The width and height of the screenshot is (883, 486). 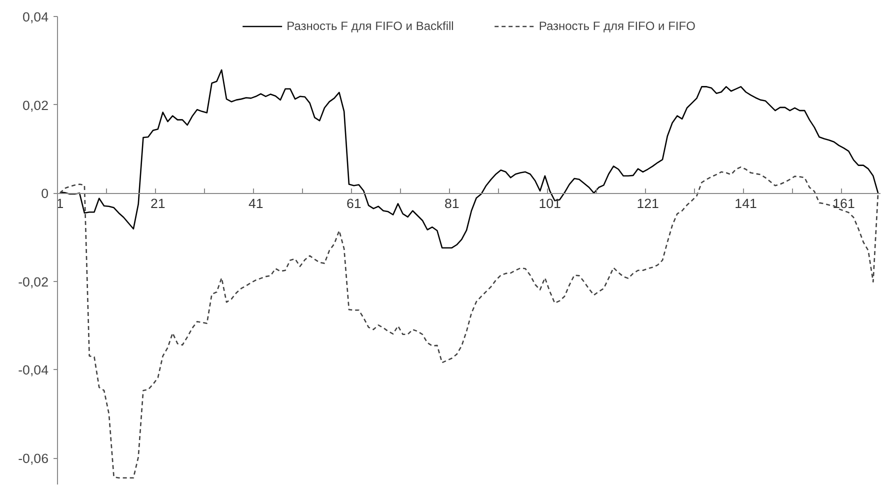 I want to click on y-tick-label: -0,06, so click(x=33, y=458).